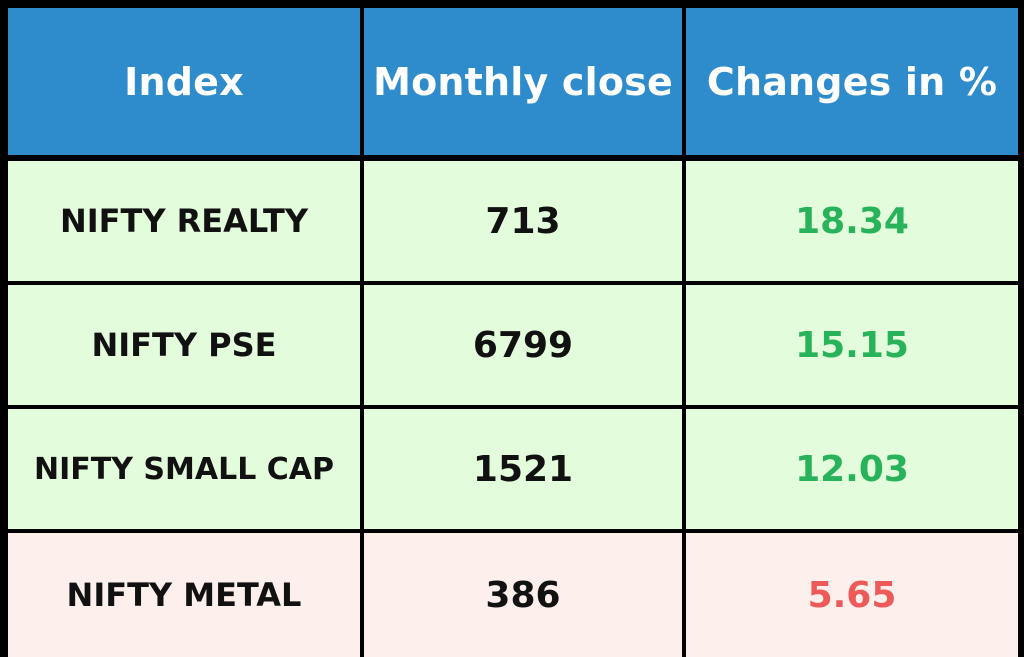  Describe the element at coordinates (852, 345) in the screenshot. I see `table-row-2-change: 15.15` at that location.